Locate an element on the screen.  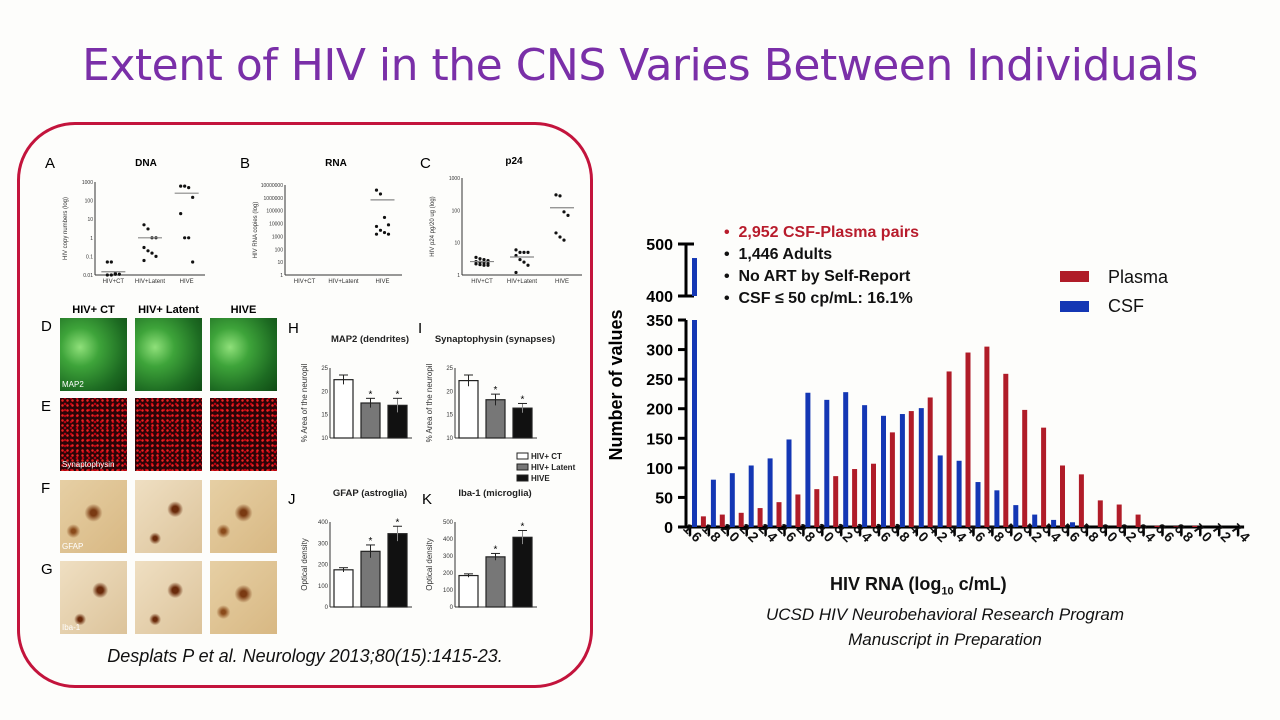
legend-label: HIV+ CT is located at coordinates (546, 456).